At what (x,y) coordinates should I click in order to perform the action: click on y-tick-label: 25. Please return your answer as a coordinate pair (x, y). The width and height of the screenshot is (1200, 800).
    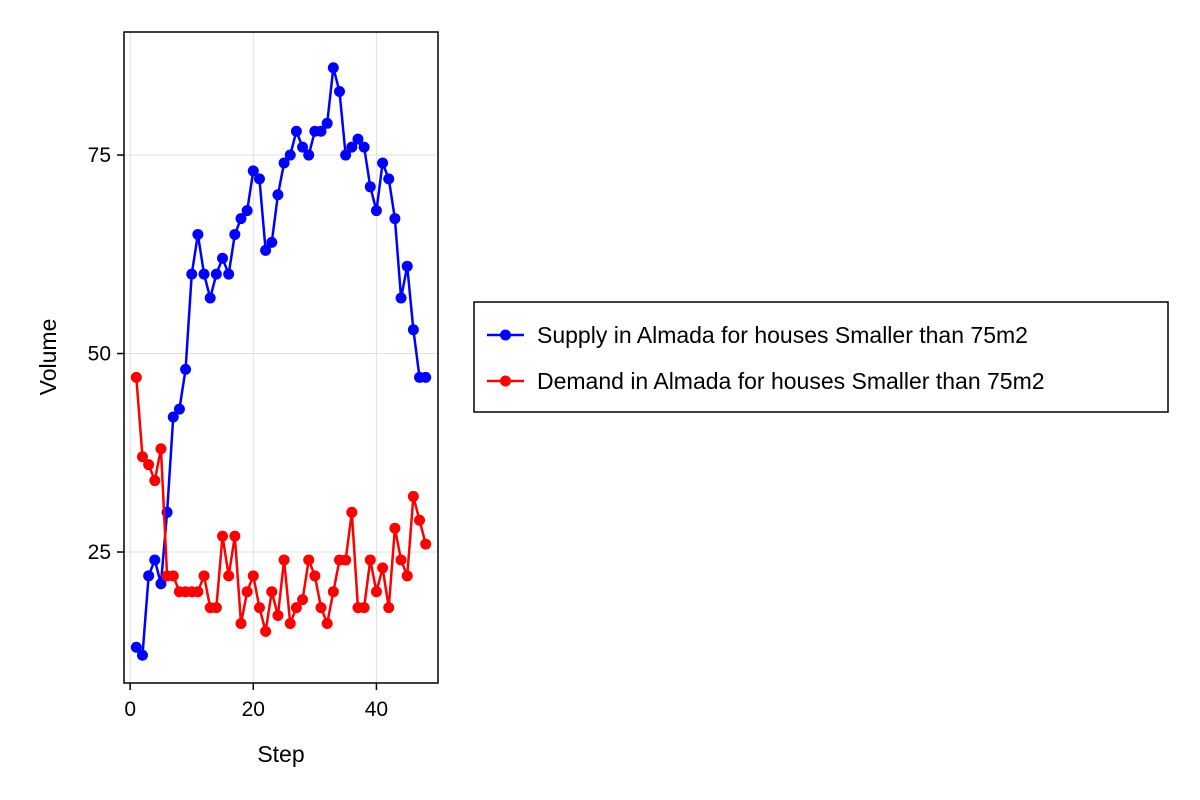
    Looking at the image, I should click on (99, 552).